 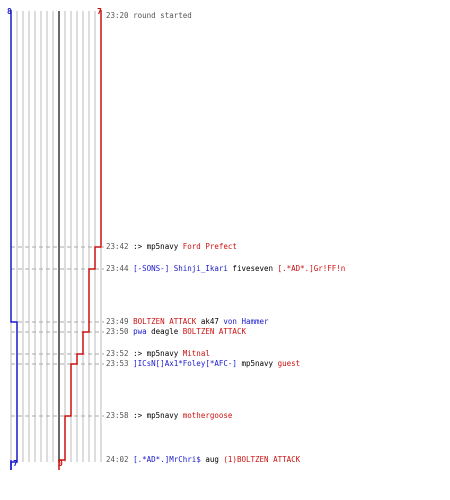 What do you see at coordinates (252, 268) in the screenshot?
I see `event-text: fiveseven` at bounding box center [252, 268].